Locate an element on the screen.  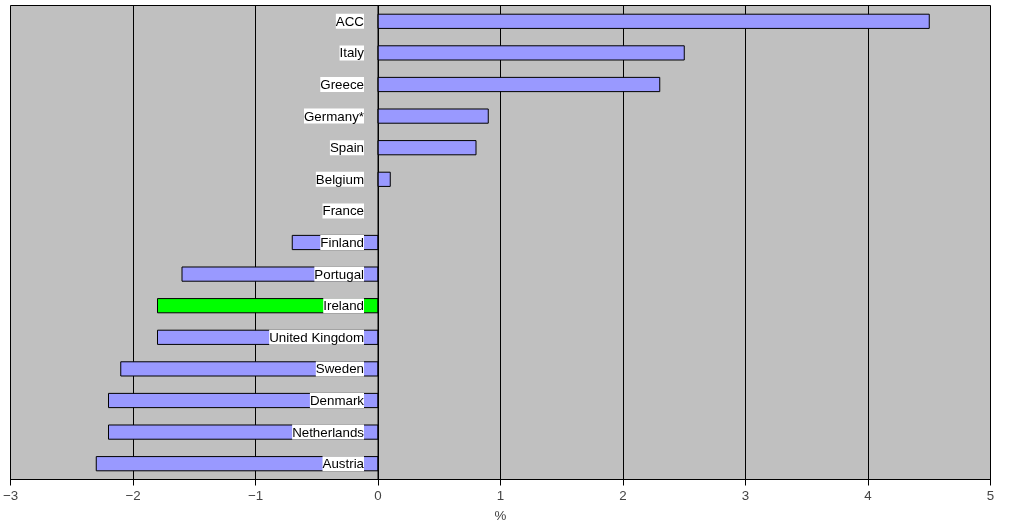
y-tick-label: Netherlands is located at coordinates (328, 432).